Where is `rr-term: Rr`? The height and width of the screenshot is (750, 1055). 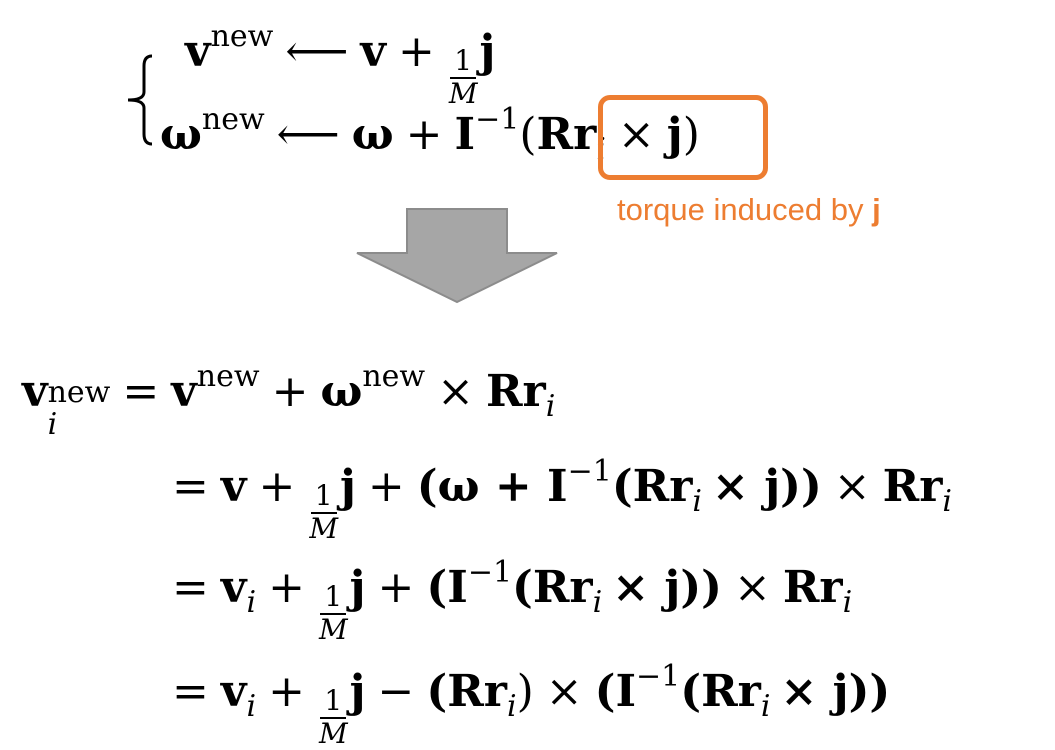
rr-term: Rr is located at coordinates (515, 391).